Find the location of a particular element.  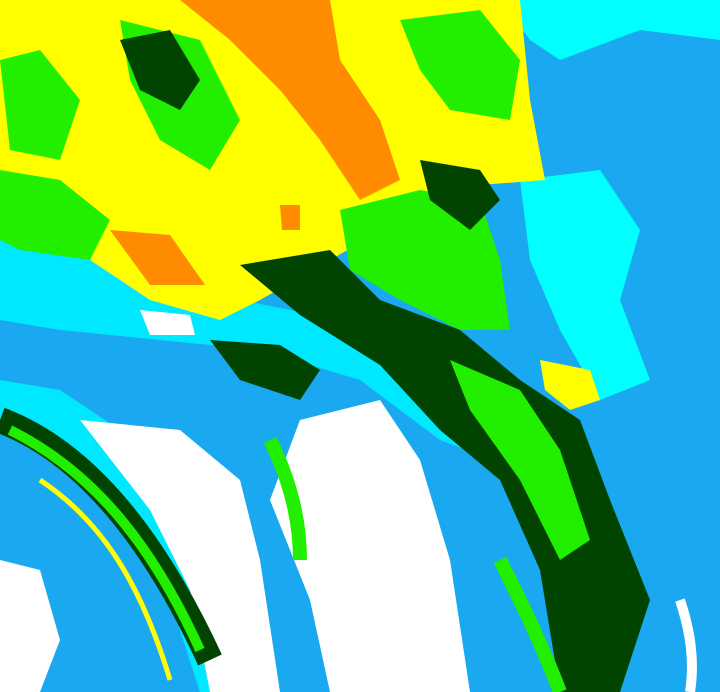

yellow-streak is located at coordinates (105, 579).